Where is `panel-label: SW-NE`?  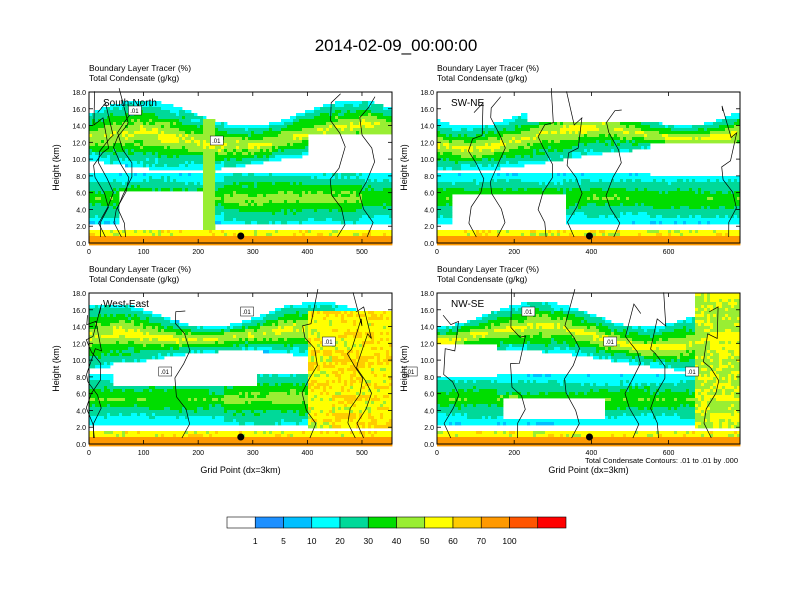 panel-label: SW-NE is located at coordinates (467, 103).